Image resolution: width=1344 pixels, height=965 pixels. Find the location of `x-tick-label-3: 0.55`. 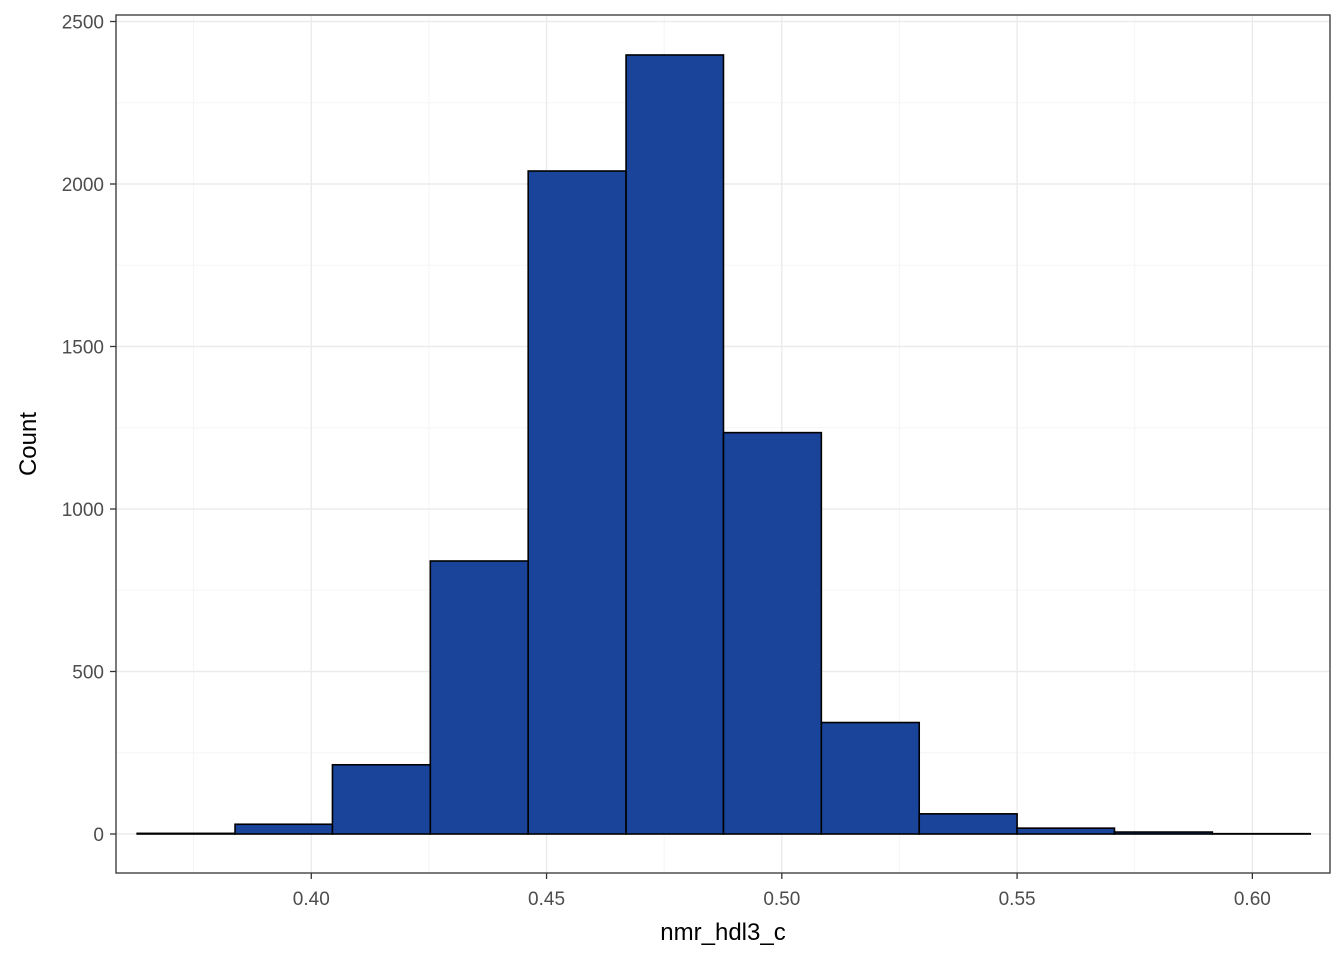

x-tick-label-3: 0.55 is located at coordinates (1017, 899).